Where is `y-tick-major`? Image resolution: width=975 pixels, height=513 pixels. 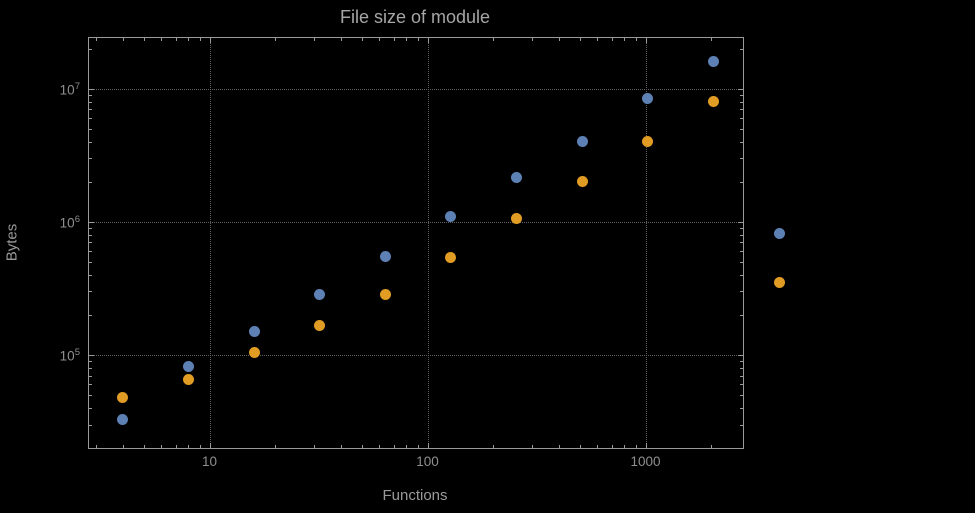 y-tick-major is located at coordinates (91, 355).